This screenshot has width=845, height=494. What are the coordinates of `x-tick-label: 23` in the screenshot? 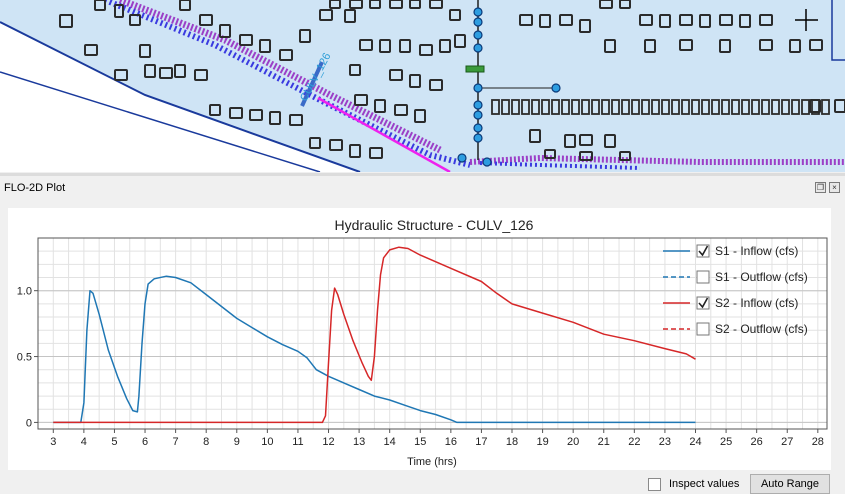 It's located at (665, 442).